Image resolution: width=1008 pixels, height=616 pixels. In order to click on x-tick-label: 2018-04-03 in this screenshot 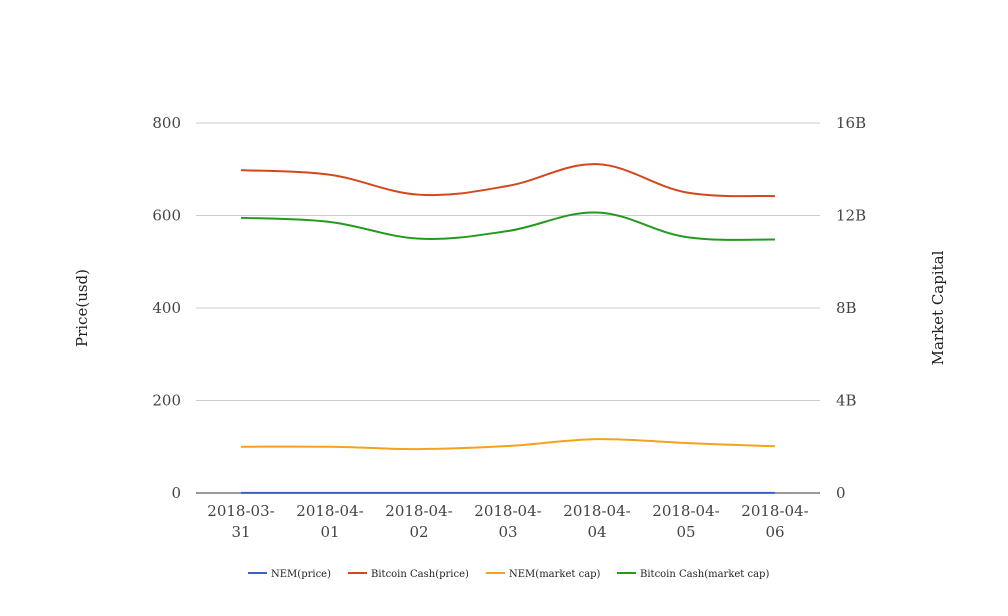, I will do `click(507, 521)`.